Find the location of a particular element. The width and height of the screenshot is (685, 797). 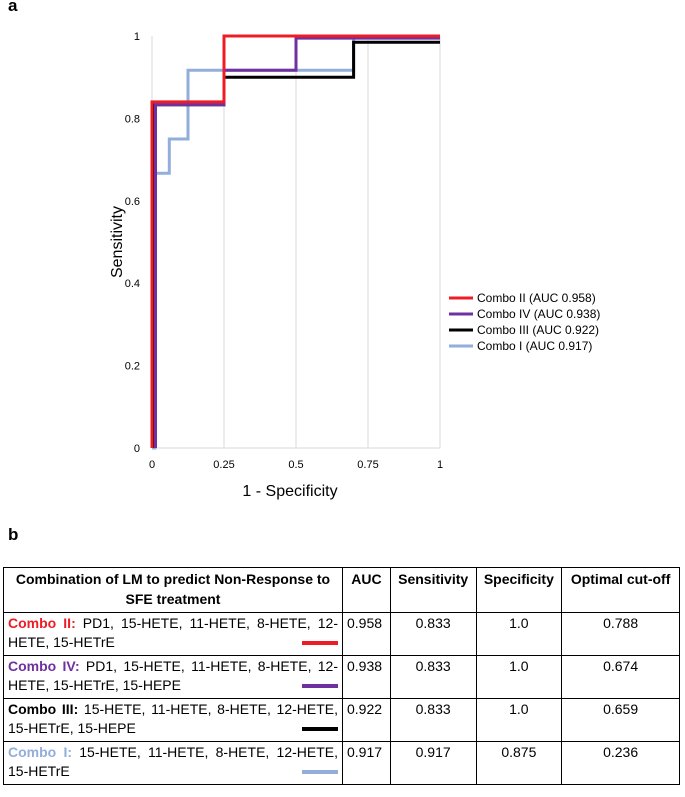

x-tick-label: 1 is located at coordinates (440, 465).